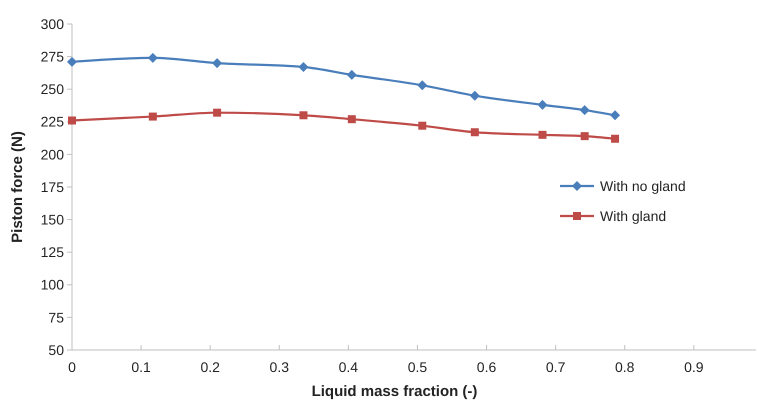  I want to click on legend-label: With gland, so click(633, 216).